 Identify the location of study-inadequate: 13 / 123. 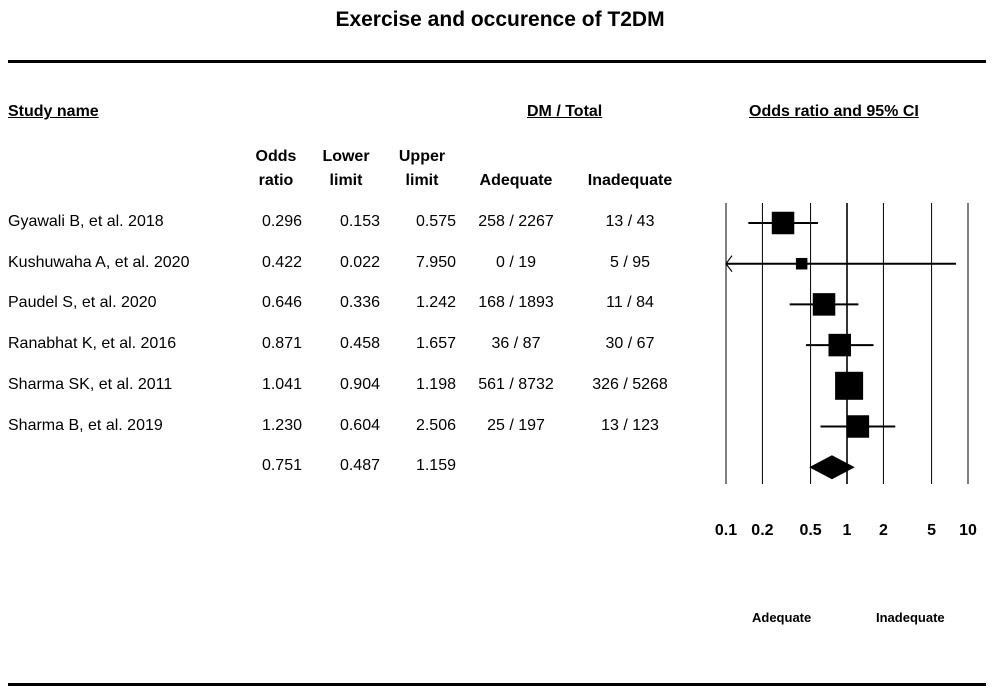
(630, 425).